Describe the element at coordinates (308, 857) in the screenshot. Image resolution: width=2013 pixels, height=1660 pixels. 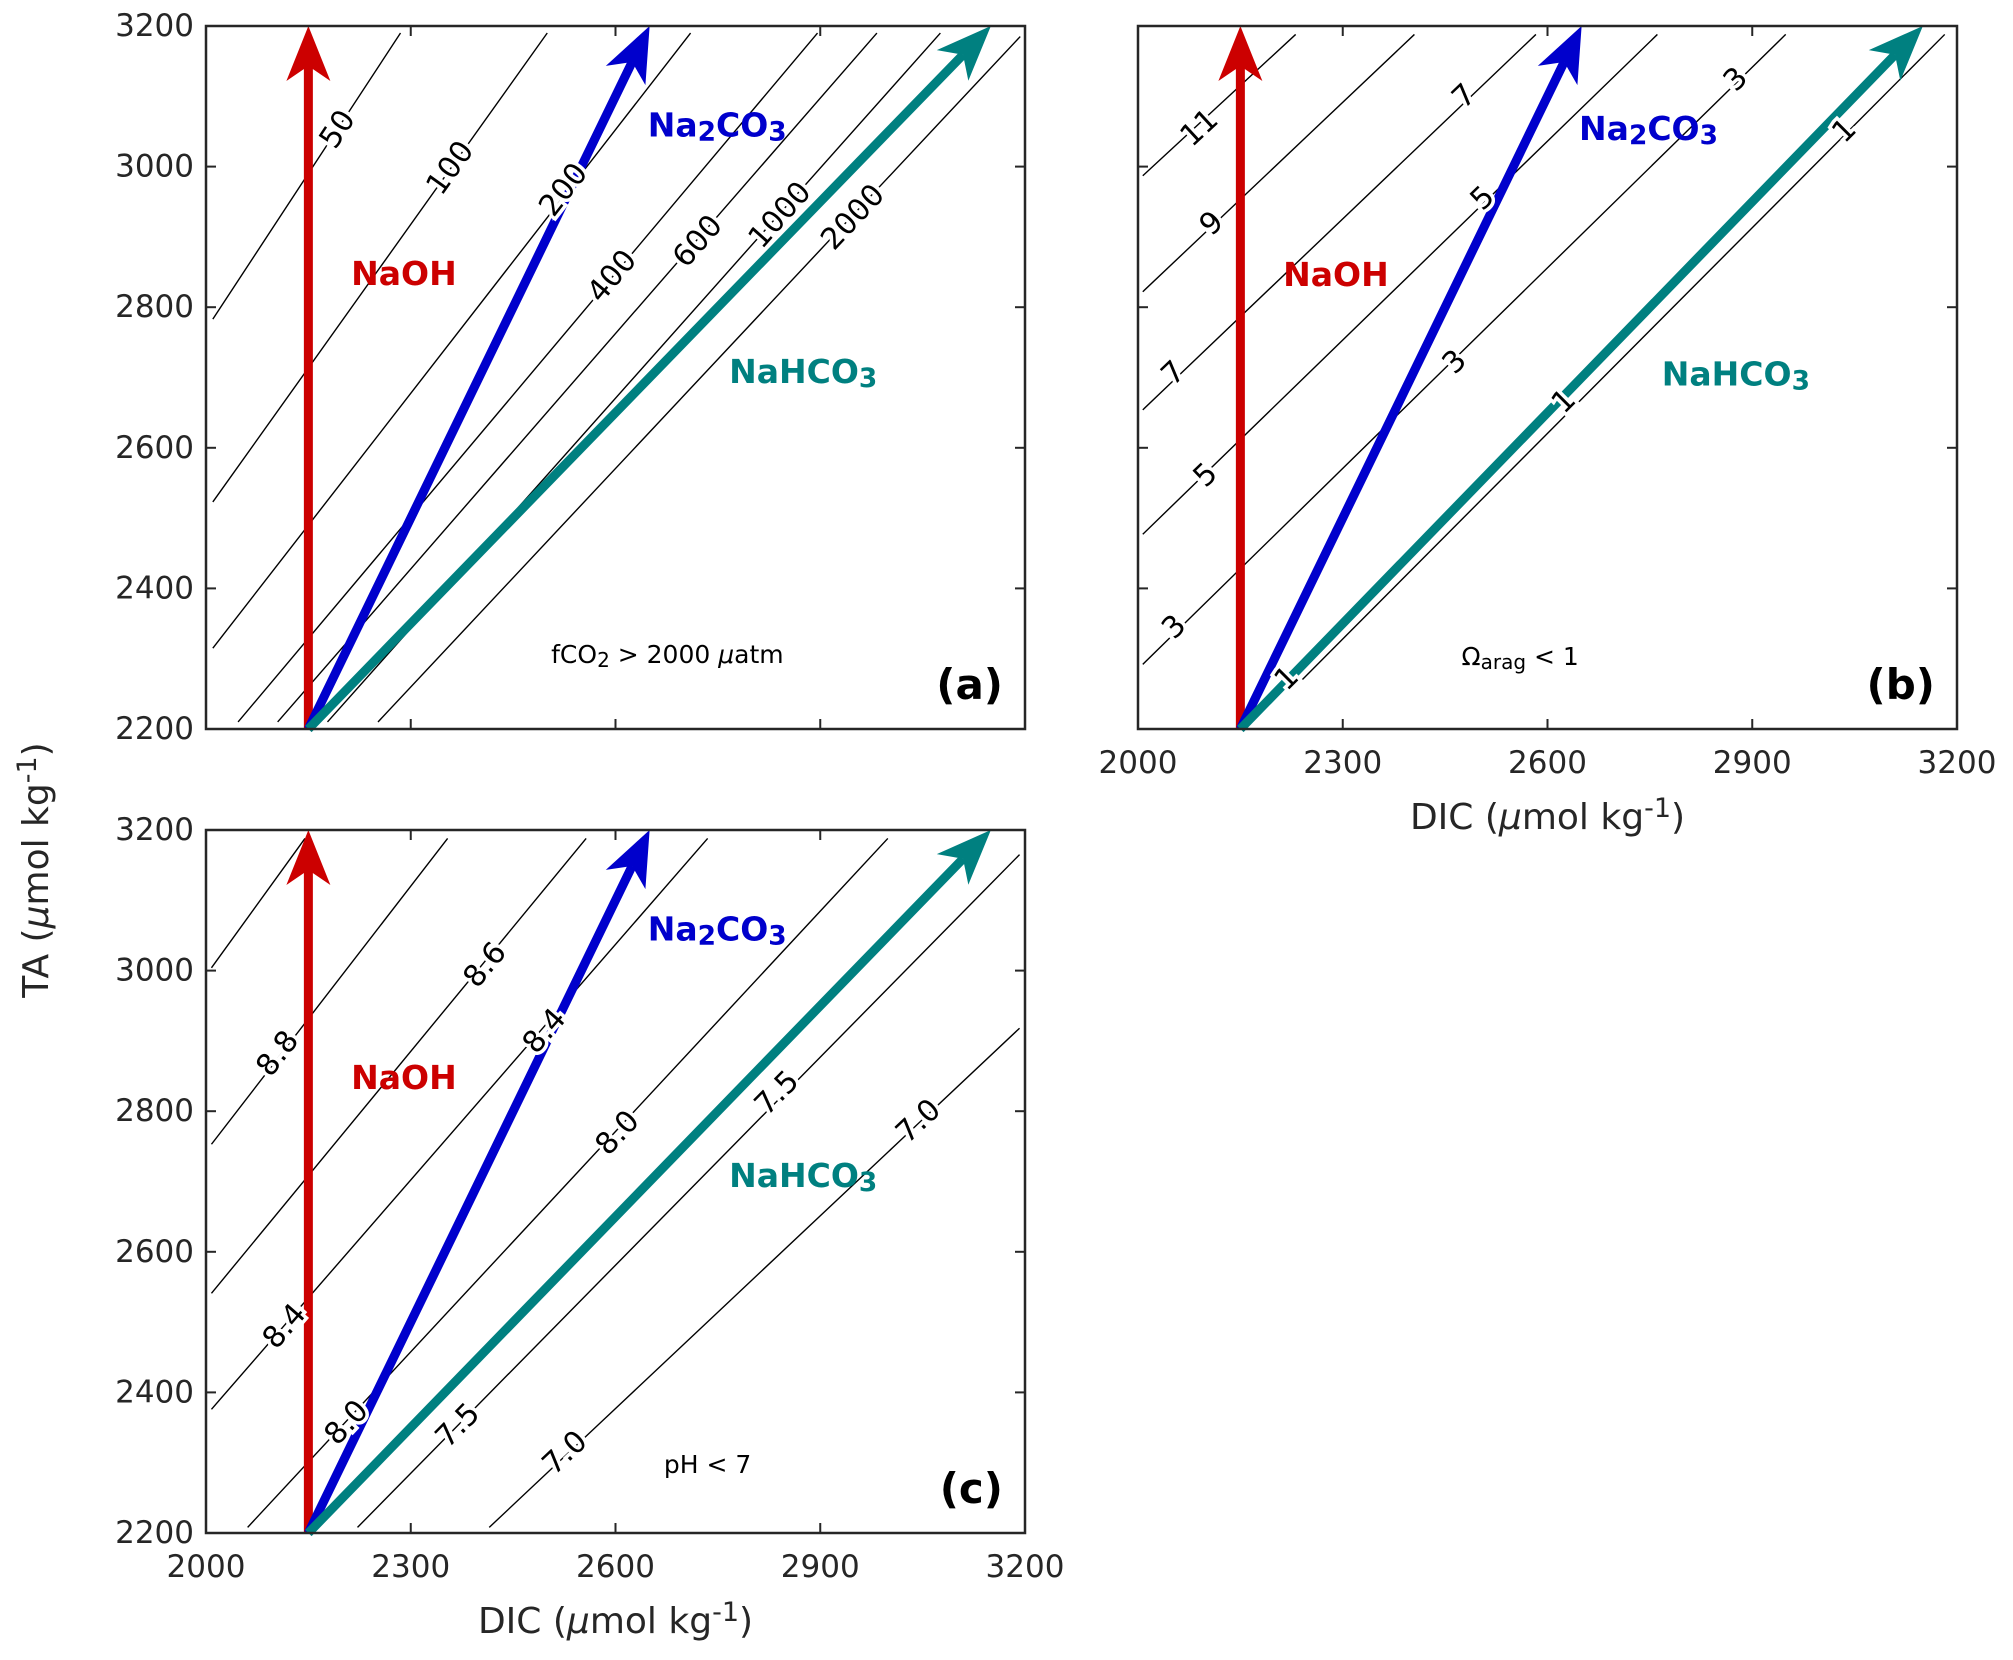
I see `arrow-NaOH-head` at that location.